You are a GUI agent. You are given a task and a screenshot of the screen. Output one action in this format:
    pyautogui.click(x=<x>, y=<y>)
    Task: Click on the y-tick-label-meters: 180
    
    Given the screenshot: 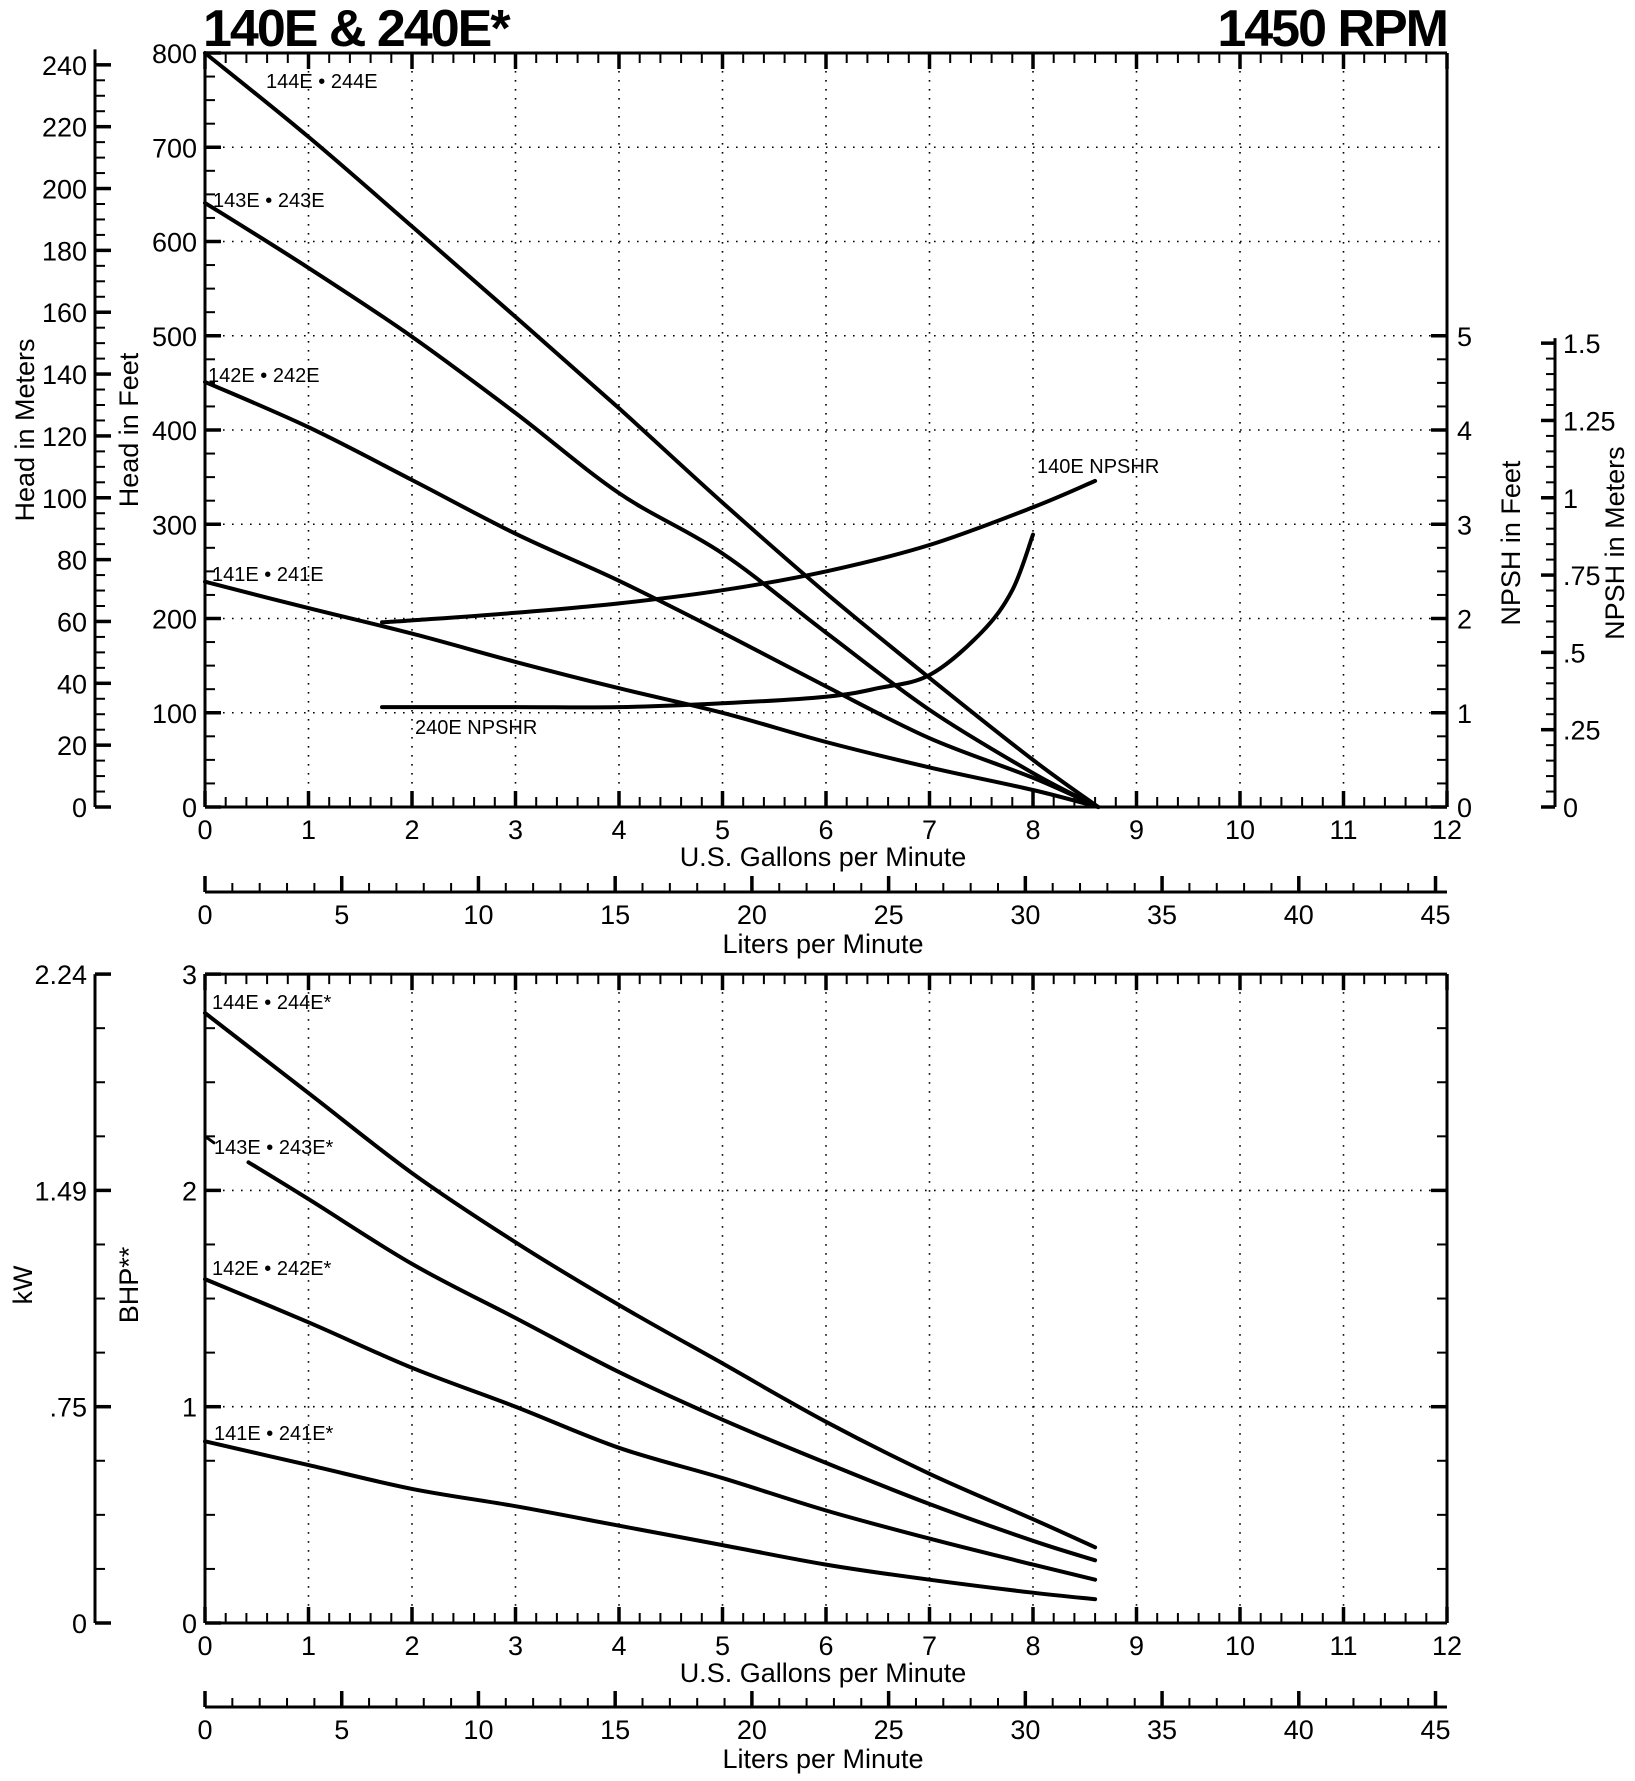 What is the action you would take?
    pyautogui.click(x=64, y=251)
    